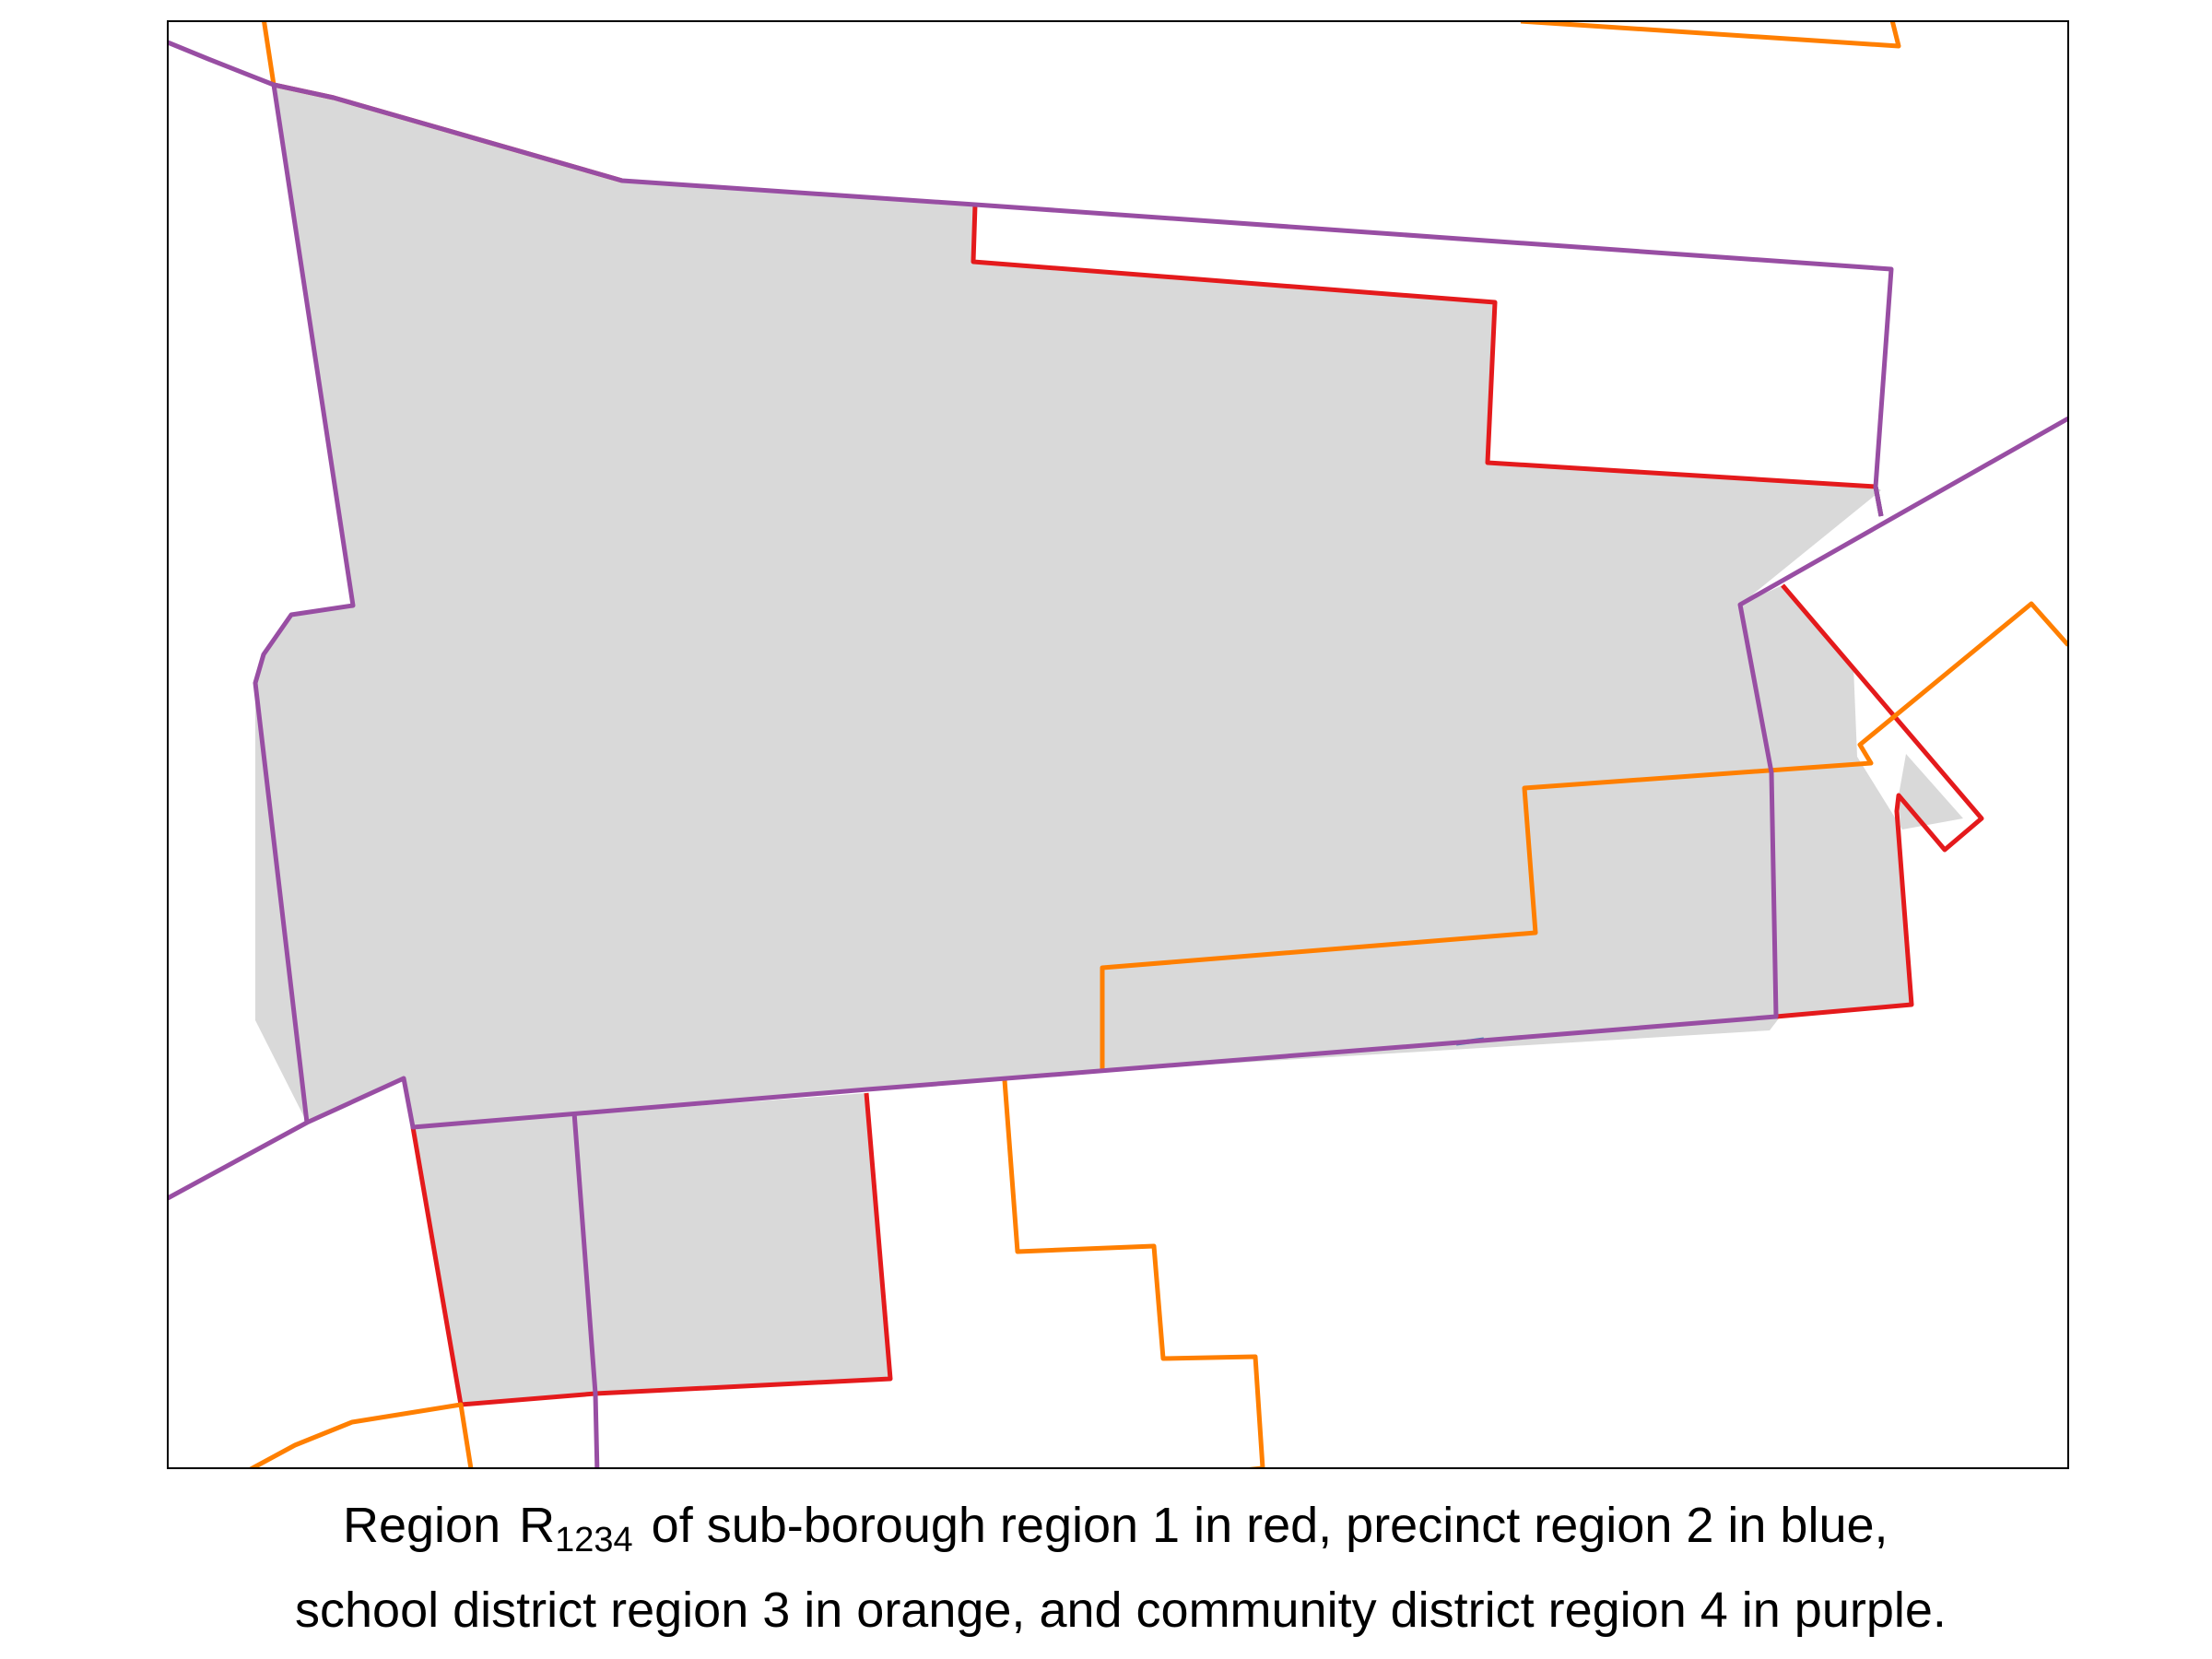  What do you see at coordinates (422, 1525) in the screenshot?
I see `caption-region-prefix: Region` at bounding box center [422, 1525].